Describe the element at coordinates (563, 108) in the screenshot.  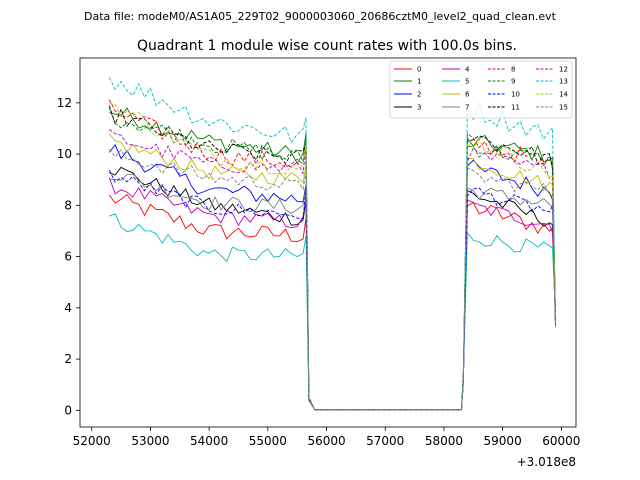
I see `legend-label-15: 15` at that location.